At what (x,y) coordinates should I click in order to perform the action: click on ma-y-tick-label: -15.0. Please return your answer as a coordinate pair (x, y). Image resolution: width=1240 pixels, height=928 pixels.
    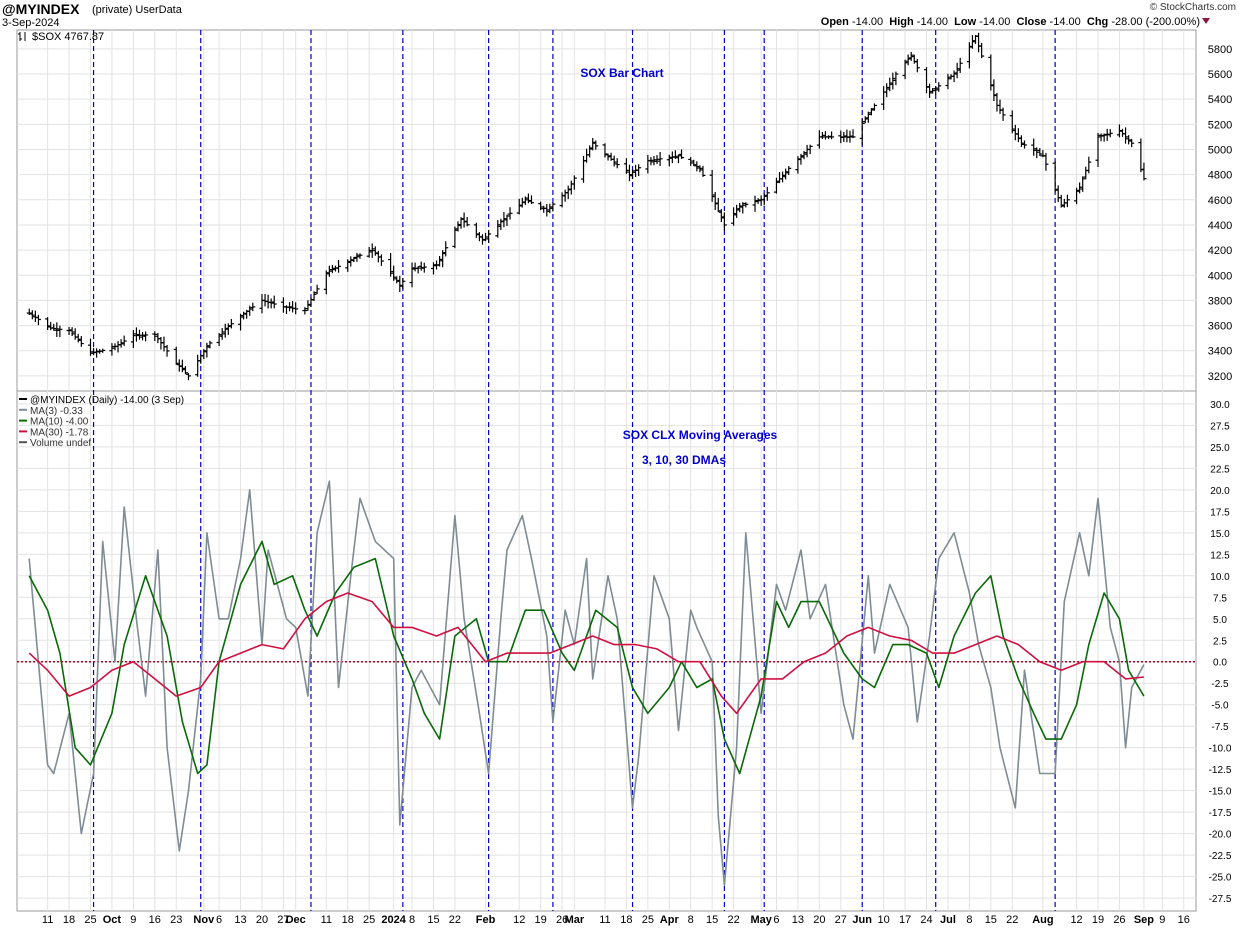
    Looking at the image, I should click on (1220, 792).